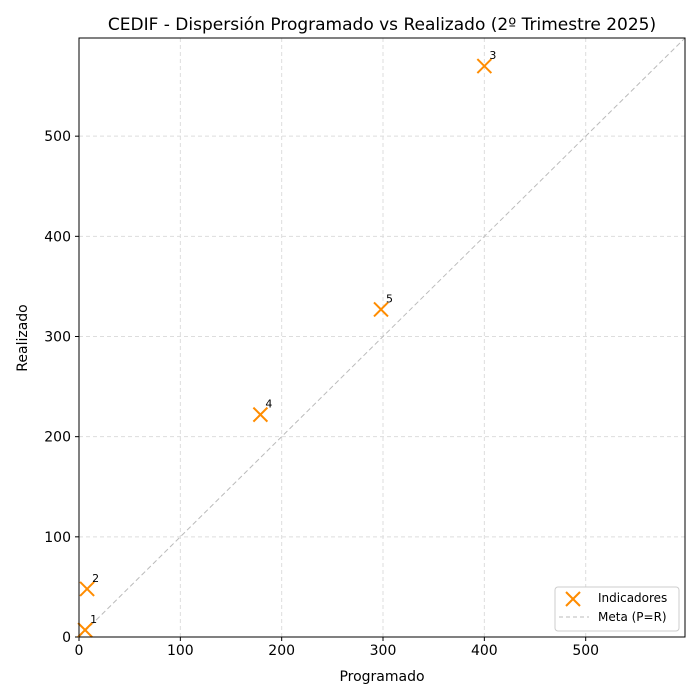  Describe the element at coordinates (180, 651) in the screenshot. I see `x-tick-label: 100` at that location.